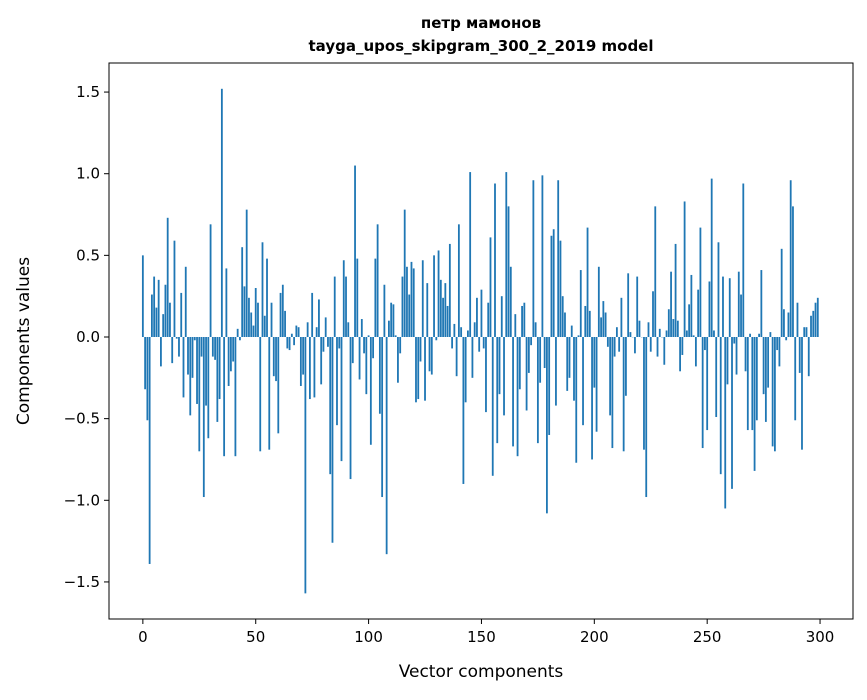 The width and height of the screenshot is (867, 700). What do you see at coordinates (88, 255) in the screenshot?
I see `y-tick-label: 0.5` at bounding box center [88, 255].